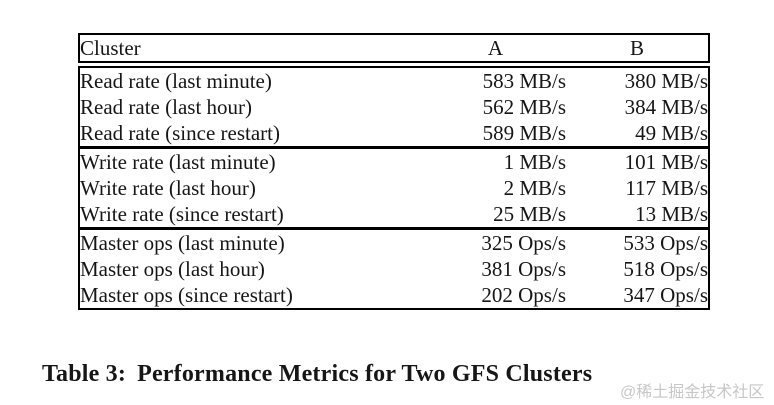 The width and height of the screenshot is (774, 405). Describe the element at coordinates (666, 106) in the screenshot. I see `cluster-b-value: 384 MB/s` at that location.